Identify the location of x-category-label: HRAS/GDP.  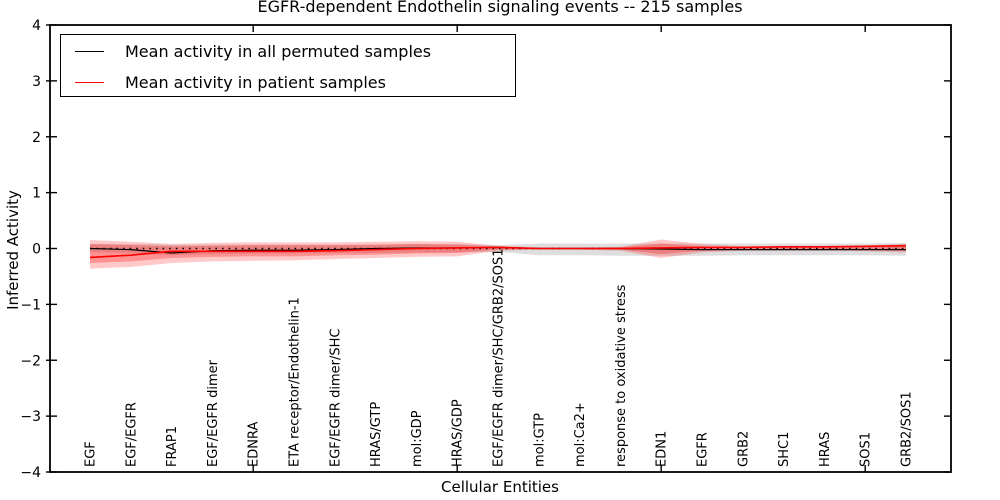
(458, 433).